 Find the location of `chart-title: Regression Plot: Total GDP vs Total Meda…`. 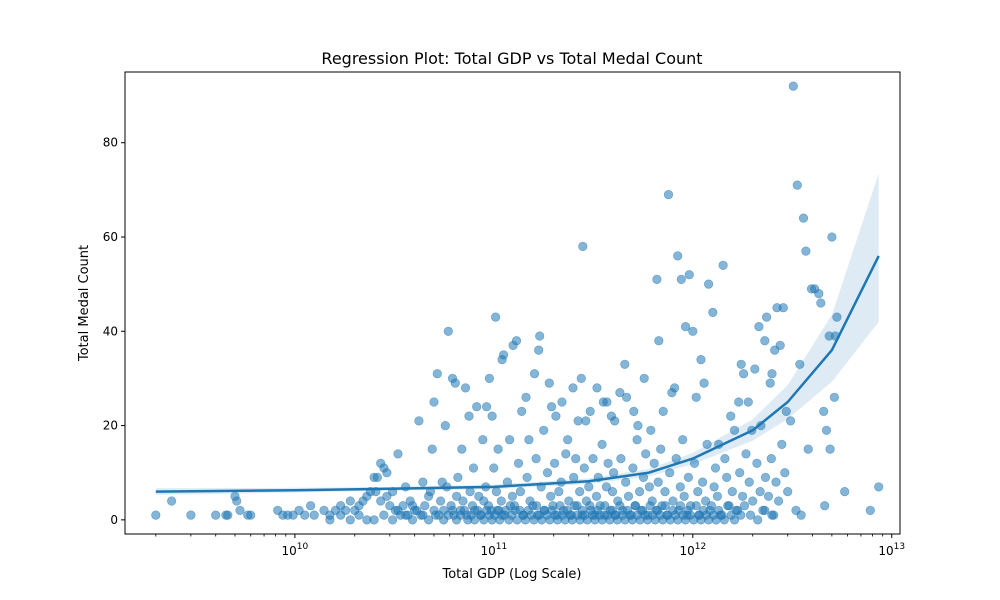

chart-title: Regression Plot: Total GDP vs Total Meda… is located at coordinates (511, 58).